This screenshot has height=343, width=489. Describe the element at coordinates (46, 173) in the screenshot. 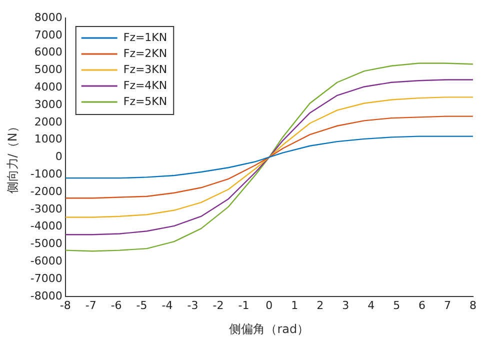

I see `y-tick-label: -1000` at that location.